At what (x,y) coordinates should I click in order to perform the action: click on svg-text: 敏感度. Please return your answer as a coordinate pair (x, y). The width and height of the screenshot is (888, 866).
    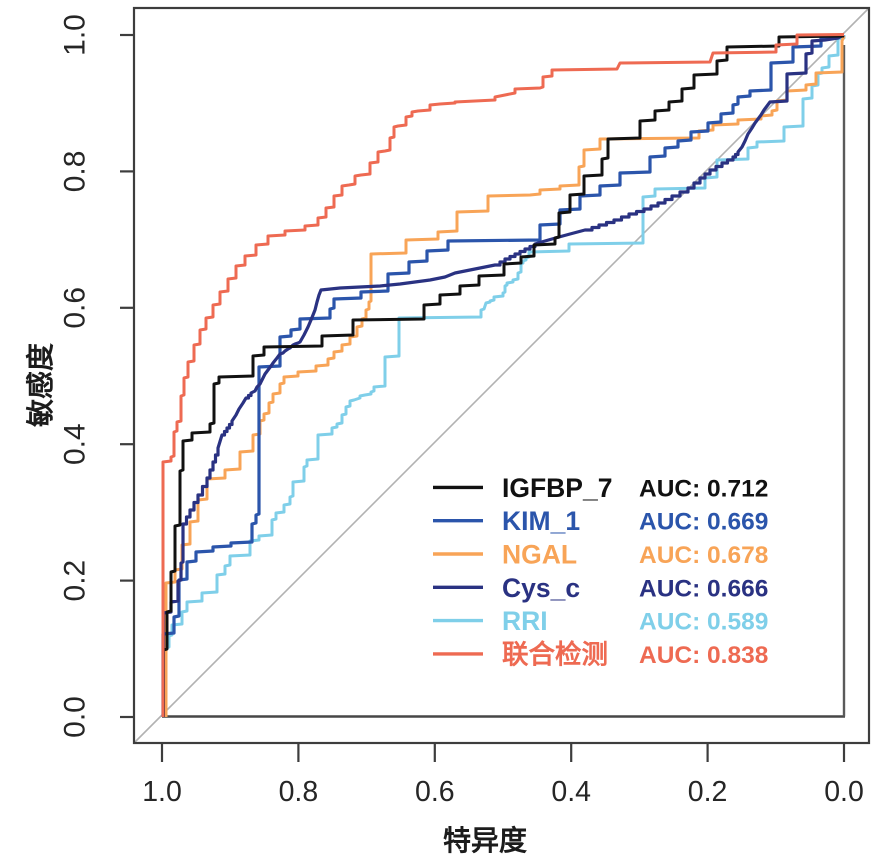
    Looking at the image, I should click on (40, 385).